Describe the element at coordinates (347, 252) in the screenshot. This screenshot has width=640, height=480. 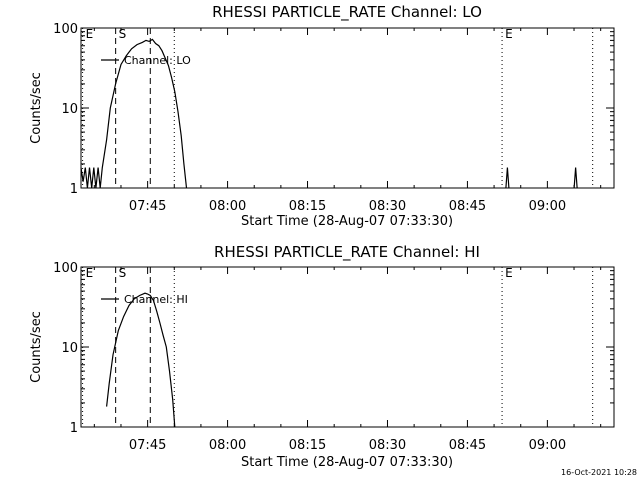
I see `chart-title: RHESSI PARTICLE_RATE Channel: HI` at that location.